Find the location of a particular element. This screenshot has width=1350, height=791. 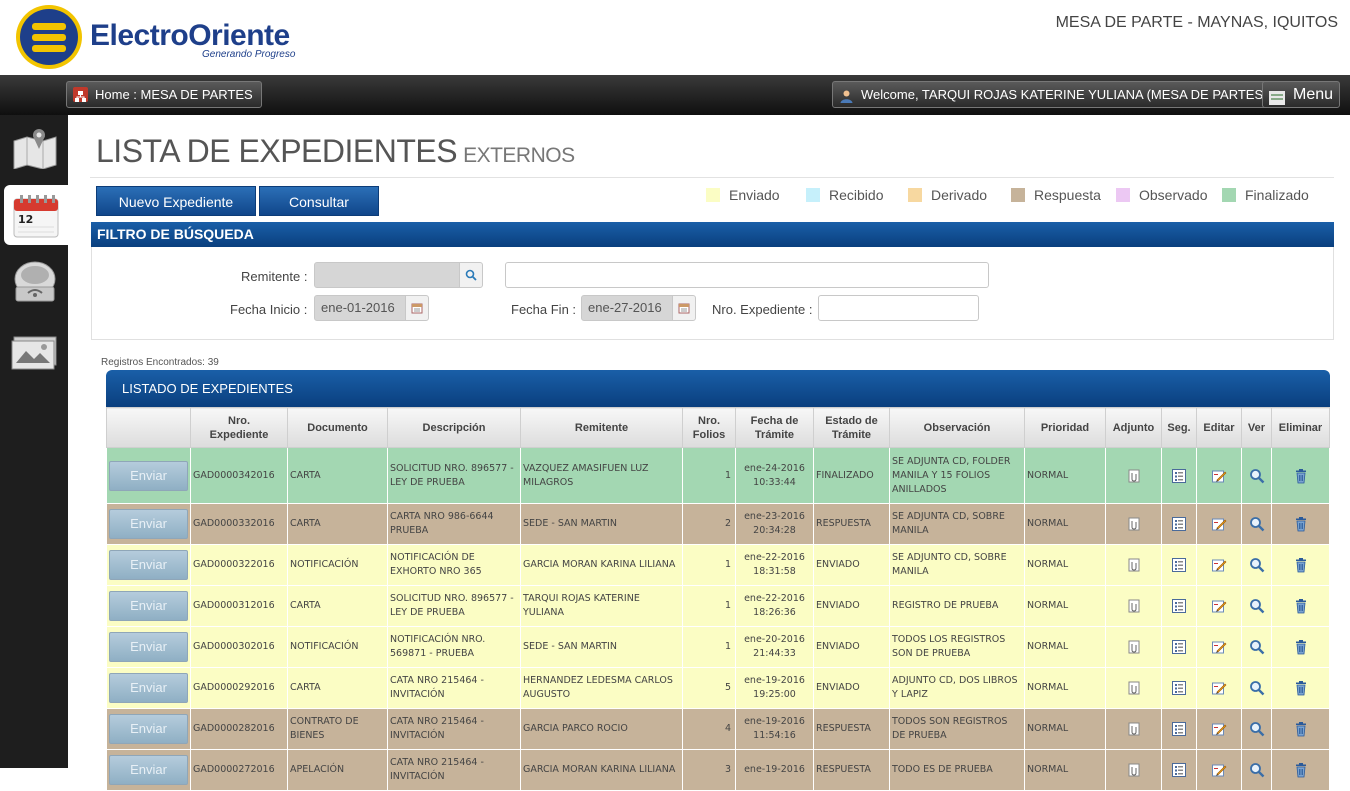

folios: 3 is located at coordinates (709, 770).